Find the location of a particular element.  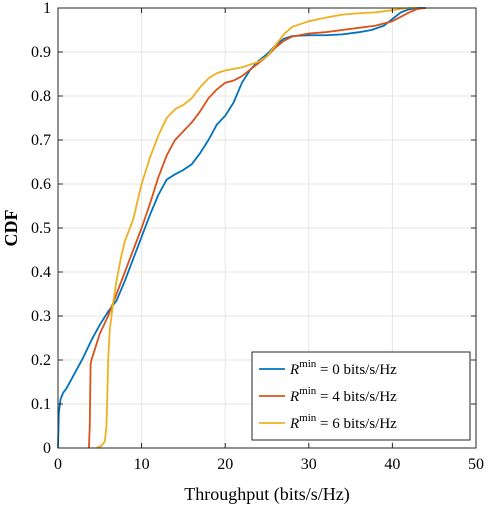

y-tick-label: 0 is located at coordinates (47, 448).